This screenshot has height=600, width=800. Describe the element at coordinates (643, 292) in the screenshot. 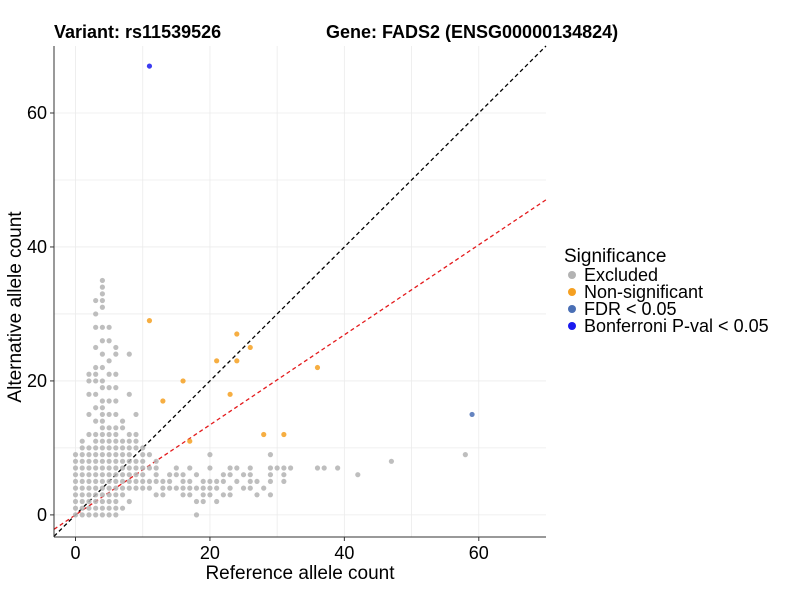

I see `legend-label: Non-significant` at that location.